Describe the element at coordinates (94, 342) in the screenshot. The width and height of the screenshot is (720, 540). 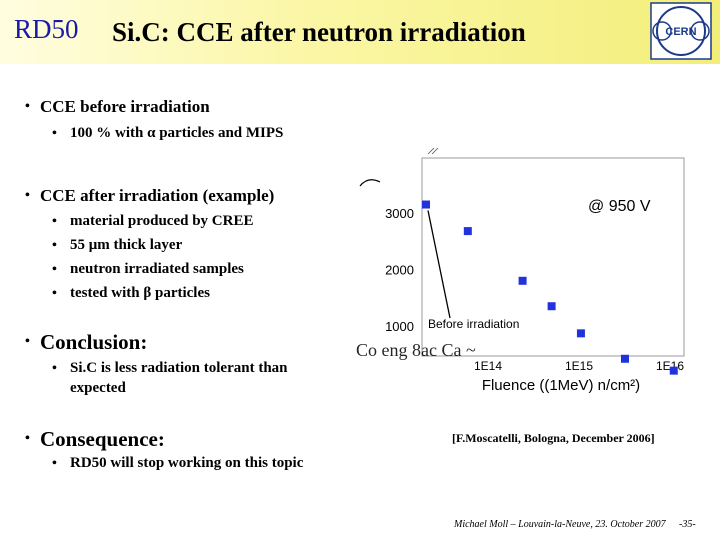
I see `bullet-conclusion: Conclusion:` at that location.